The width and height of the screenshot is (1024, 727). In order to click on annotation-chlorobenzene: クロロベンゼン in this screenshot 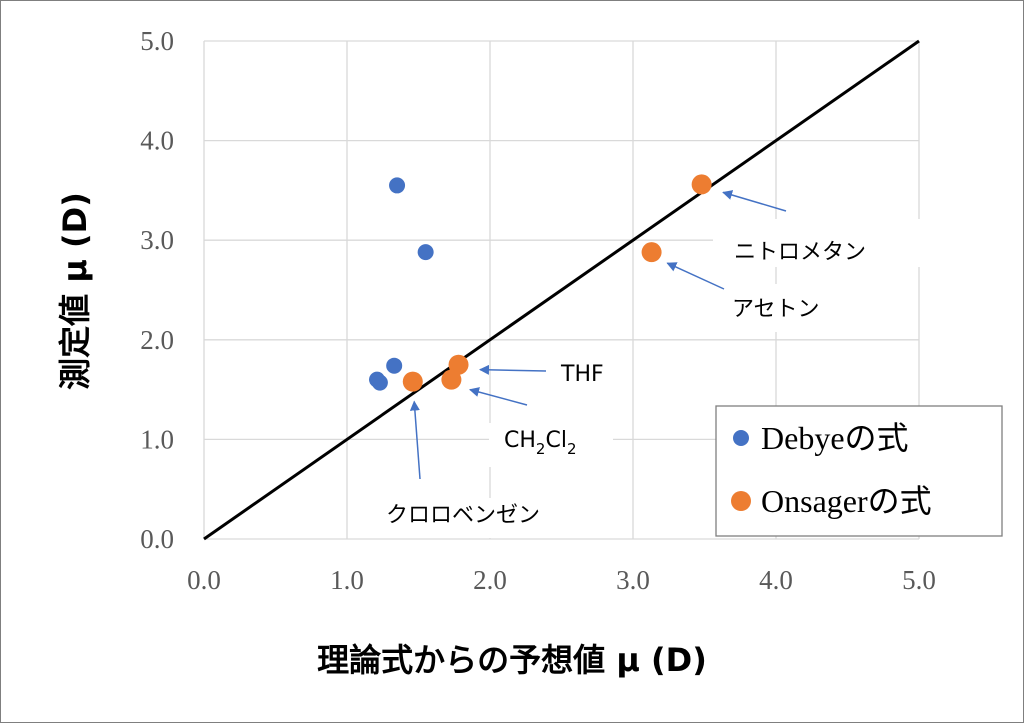, I will do `click(463, 515)`.